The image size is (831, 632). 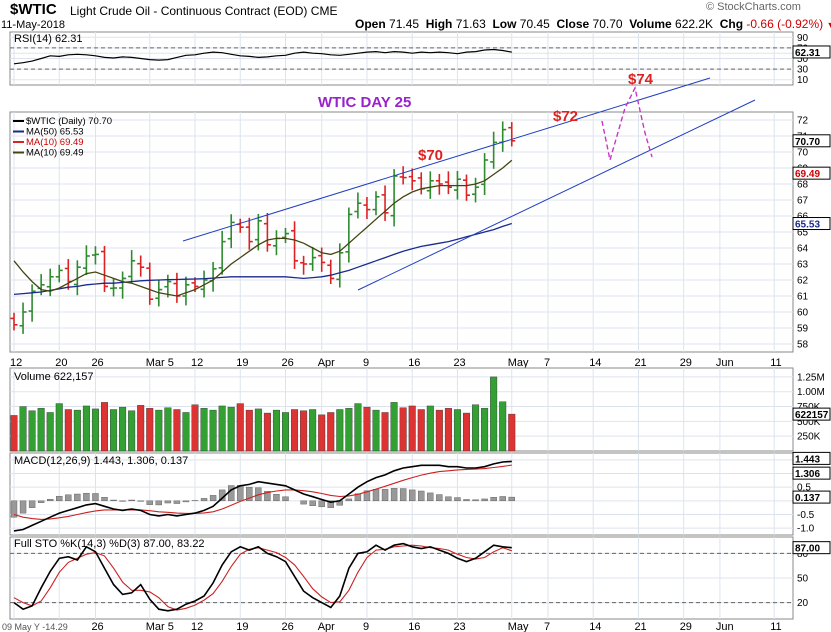 What do you see at coordinates (627, 123) in the screenshot?
I see `projection-path` at bounding box center [627, 123].